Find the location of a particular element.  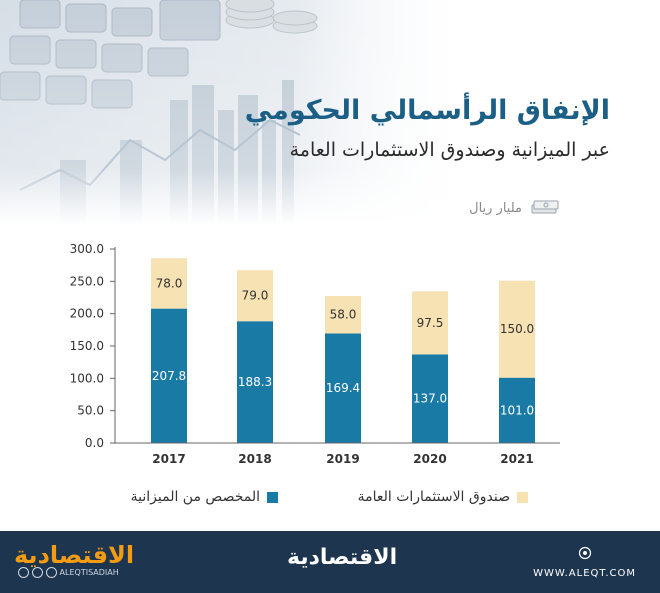

footer-brand-left: الاقتصادية ALEQTISADIAH is located at coordinates (74, 559).